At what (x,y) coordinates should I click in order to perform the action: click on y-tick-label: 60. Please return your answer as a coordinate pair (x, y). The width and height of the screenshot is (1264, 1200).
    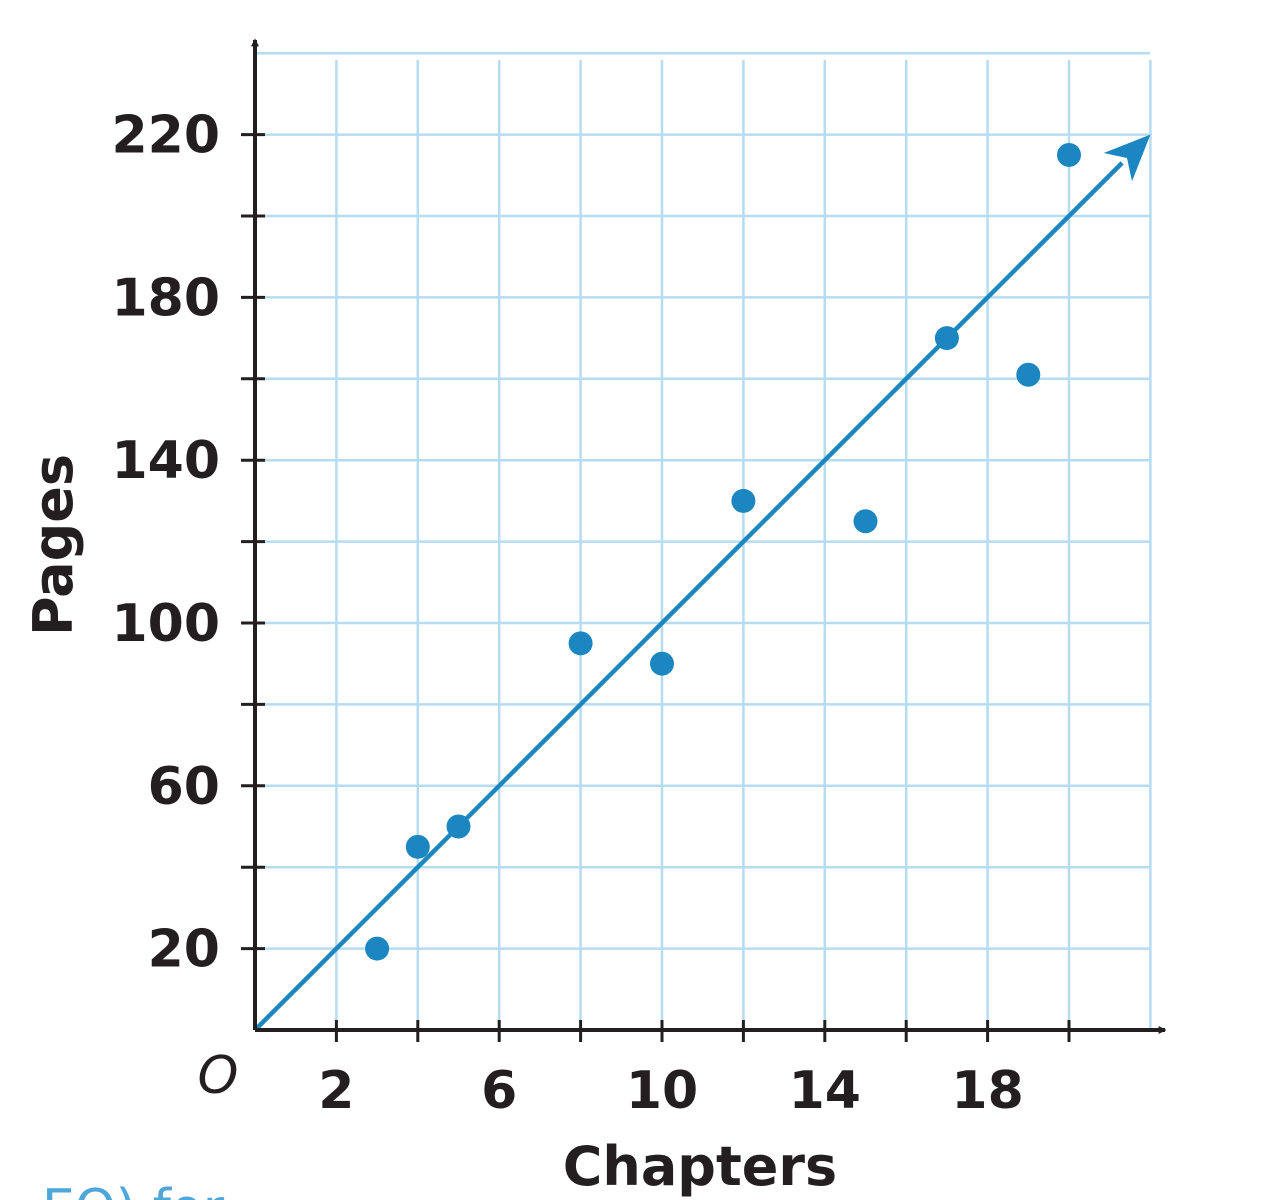
    Looking at the image, I should click on (184, 787).